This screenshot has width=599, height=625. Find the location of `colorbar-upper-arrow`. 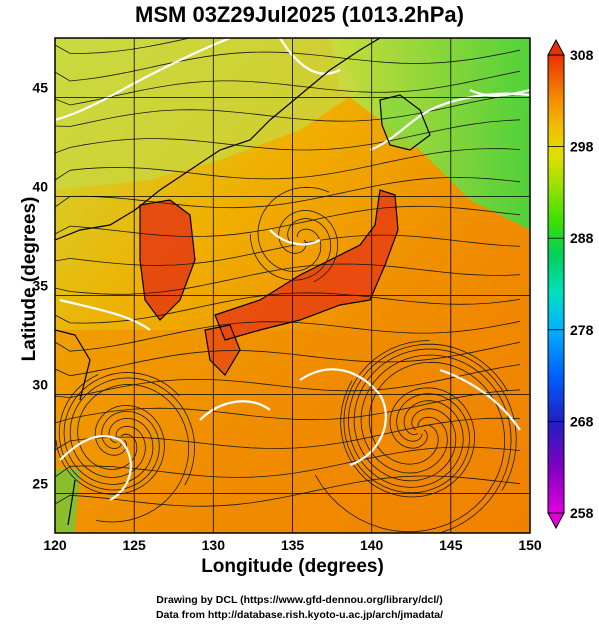

colorbar-upper-arrow is located at coordinates (556, 47).